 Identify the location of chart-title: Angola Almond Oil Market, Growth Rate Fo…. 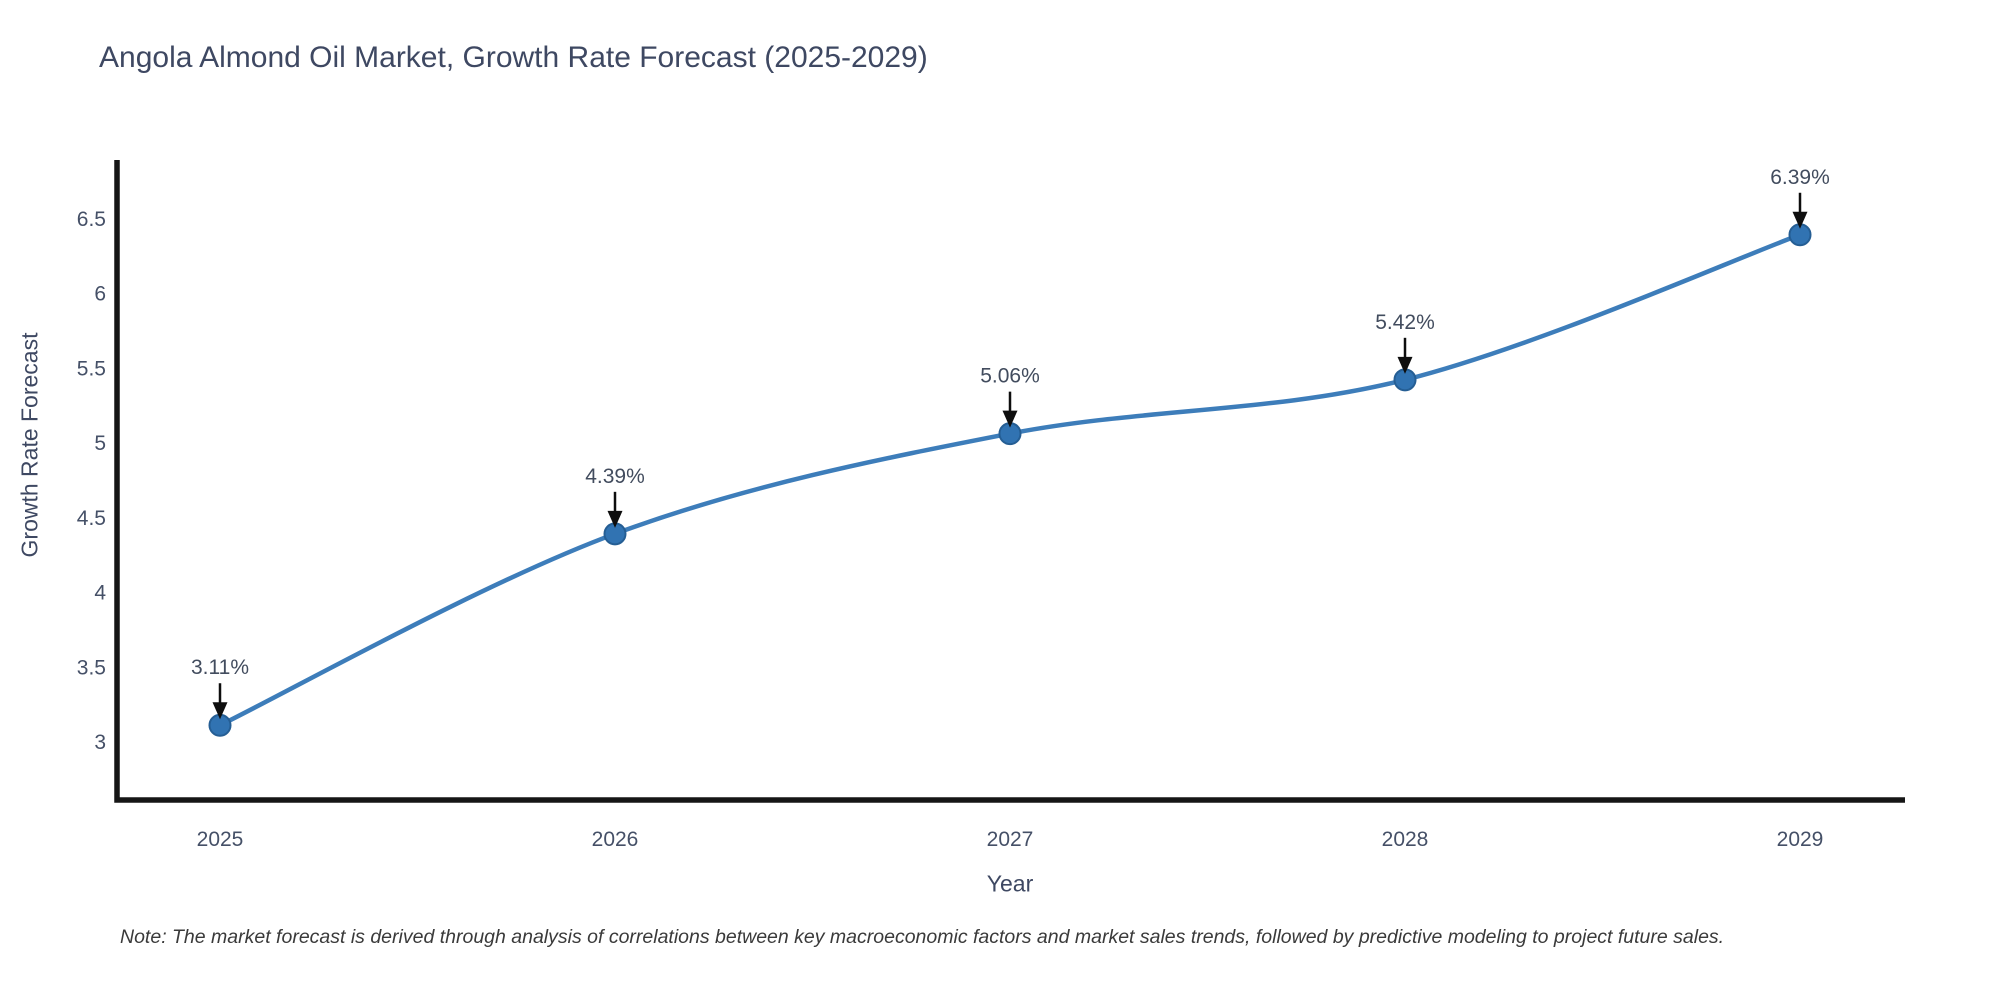
(513, 57).